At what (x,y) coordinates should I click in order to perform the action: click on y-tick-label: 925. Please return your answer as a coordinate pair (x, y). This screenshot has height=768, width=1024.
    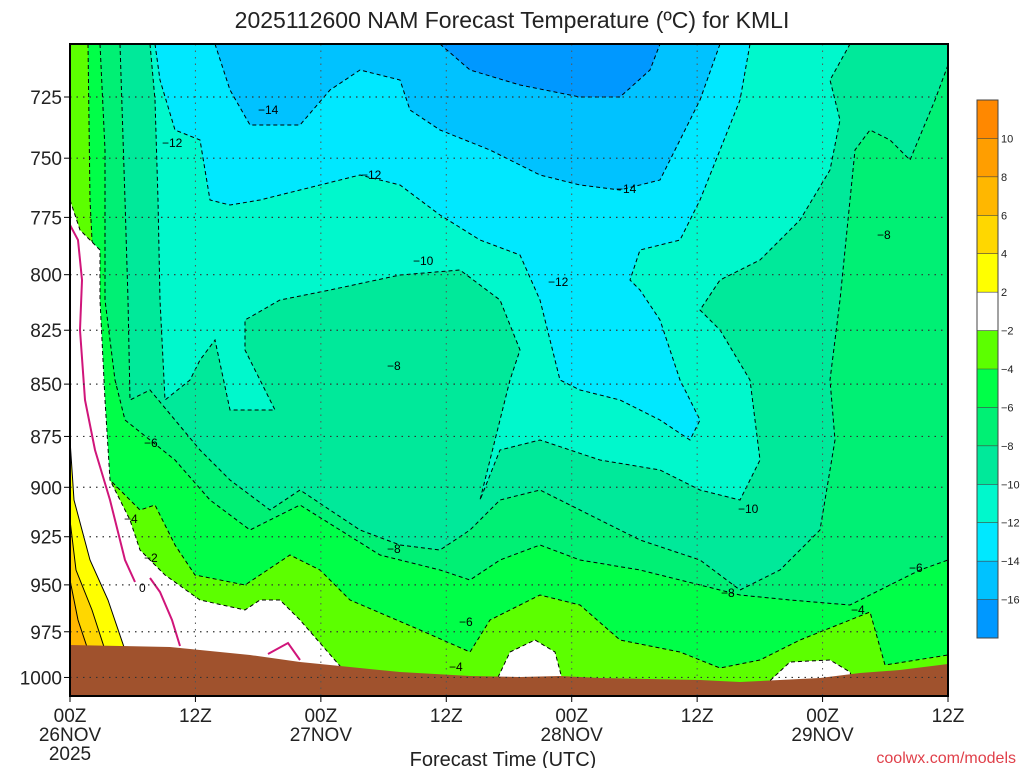
    Looking at the image, I should click on (46, 538).